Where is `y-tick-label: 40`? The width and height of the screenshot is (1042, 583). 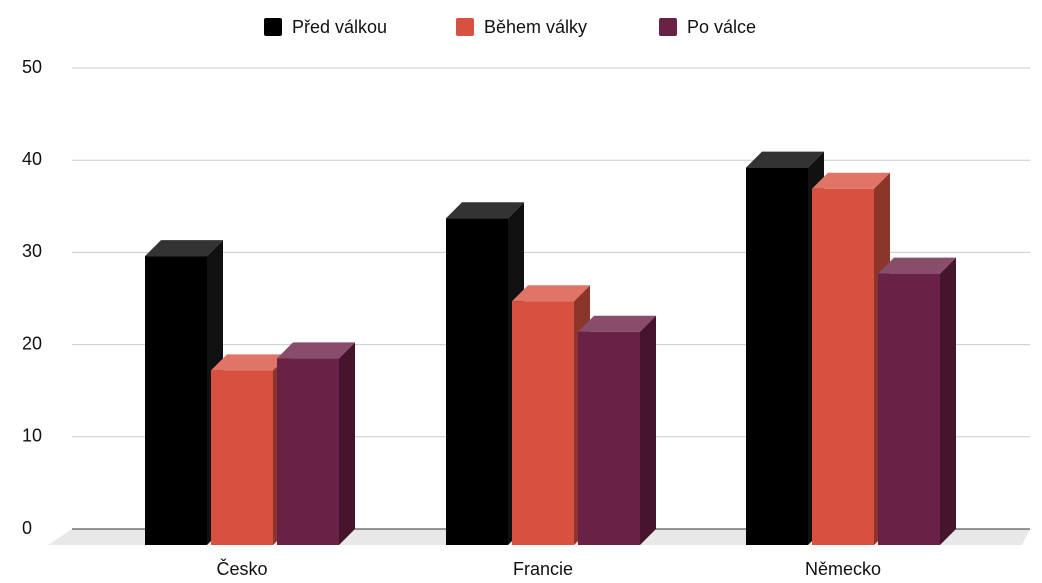 y-tick-label: 40 is located at coordinates (32, 159).